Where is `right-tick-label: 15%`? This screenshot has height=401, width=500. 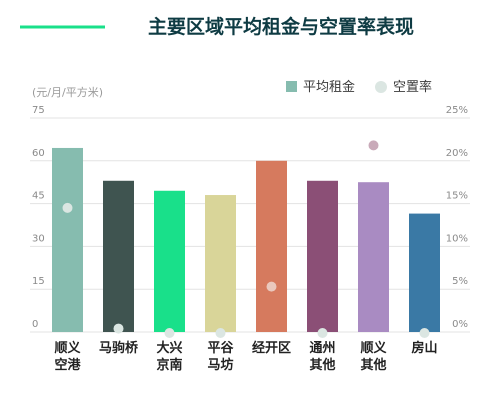
right-tick-label: 15% is located at coordinates (457, 196).